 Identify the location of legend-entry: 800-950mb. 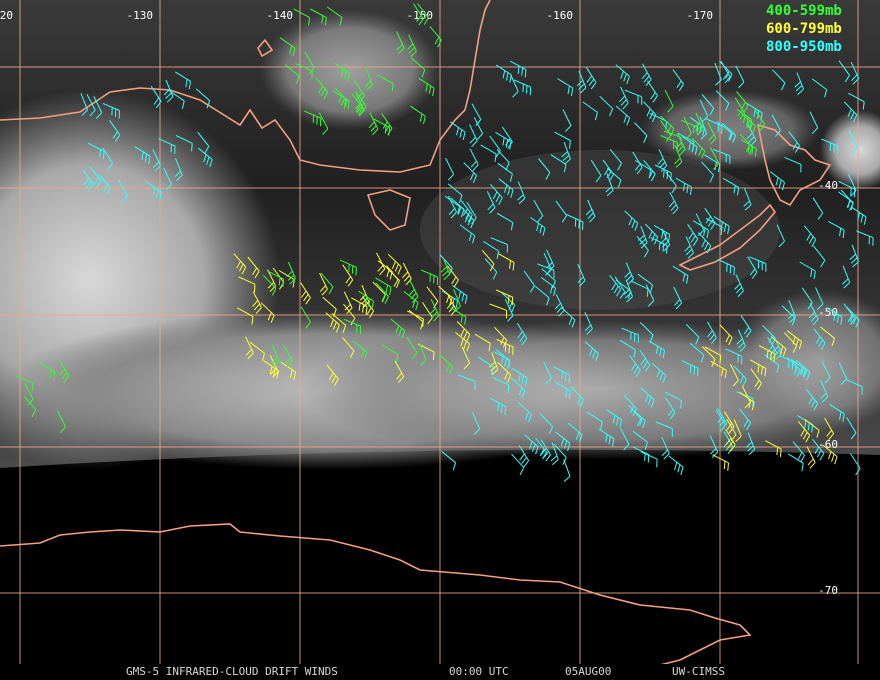
(804, 47).